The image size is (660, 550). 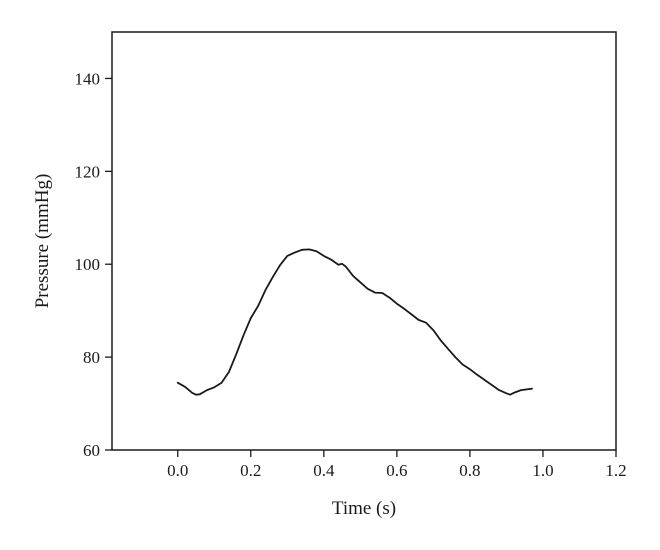 What do you see at coordinates (324, 470) in the screenshot?
I see `x-tick-label: 0.4` at bounding box center [324, 470].